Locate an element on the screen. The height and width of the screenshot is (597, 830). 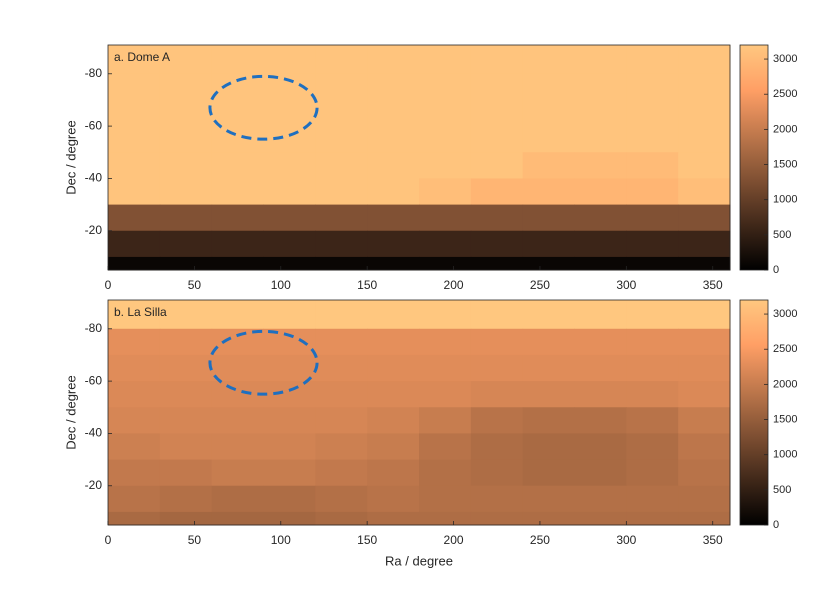
y-axis-label: Dec / degree is located at coordinates (70, 412).